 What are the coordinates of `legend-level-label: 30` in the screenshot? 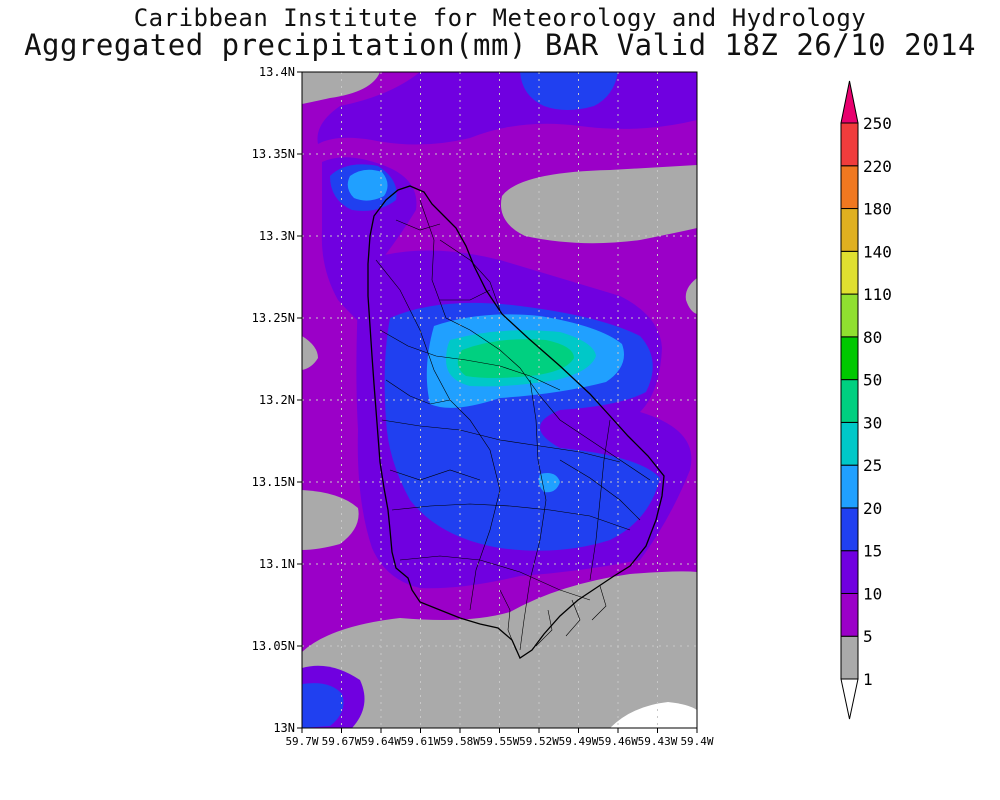 It's located at (872, 422).